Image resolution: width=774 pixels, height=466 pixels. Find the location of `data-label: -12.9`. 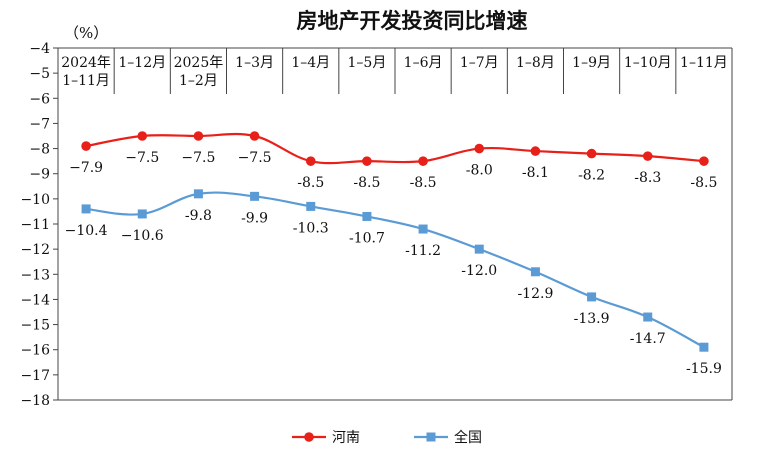

data-label: -12.9 is located at coordinates (535, 294).